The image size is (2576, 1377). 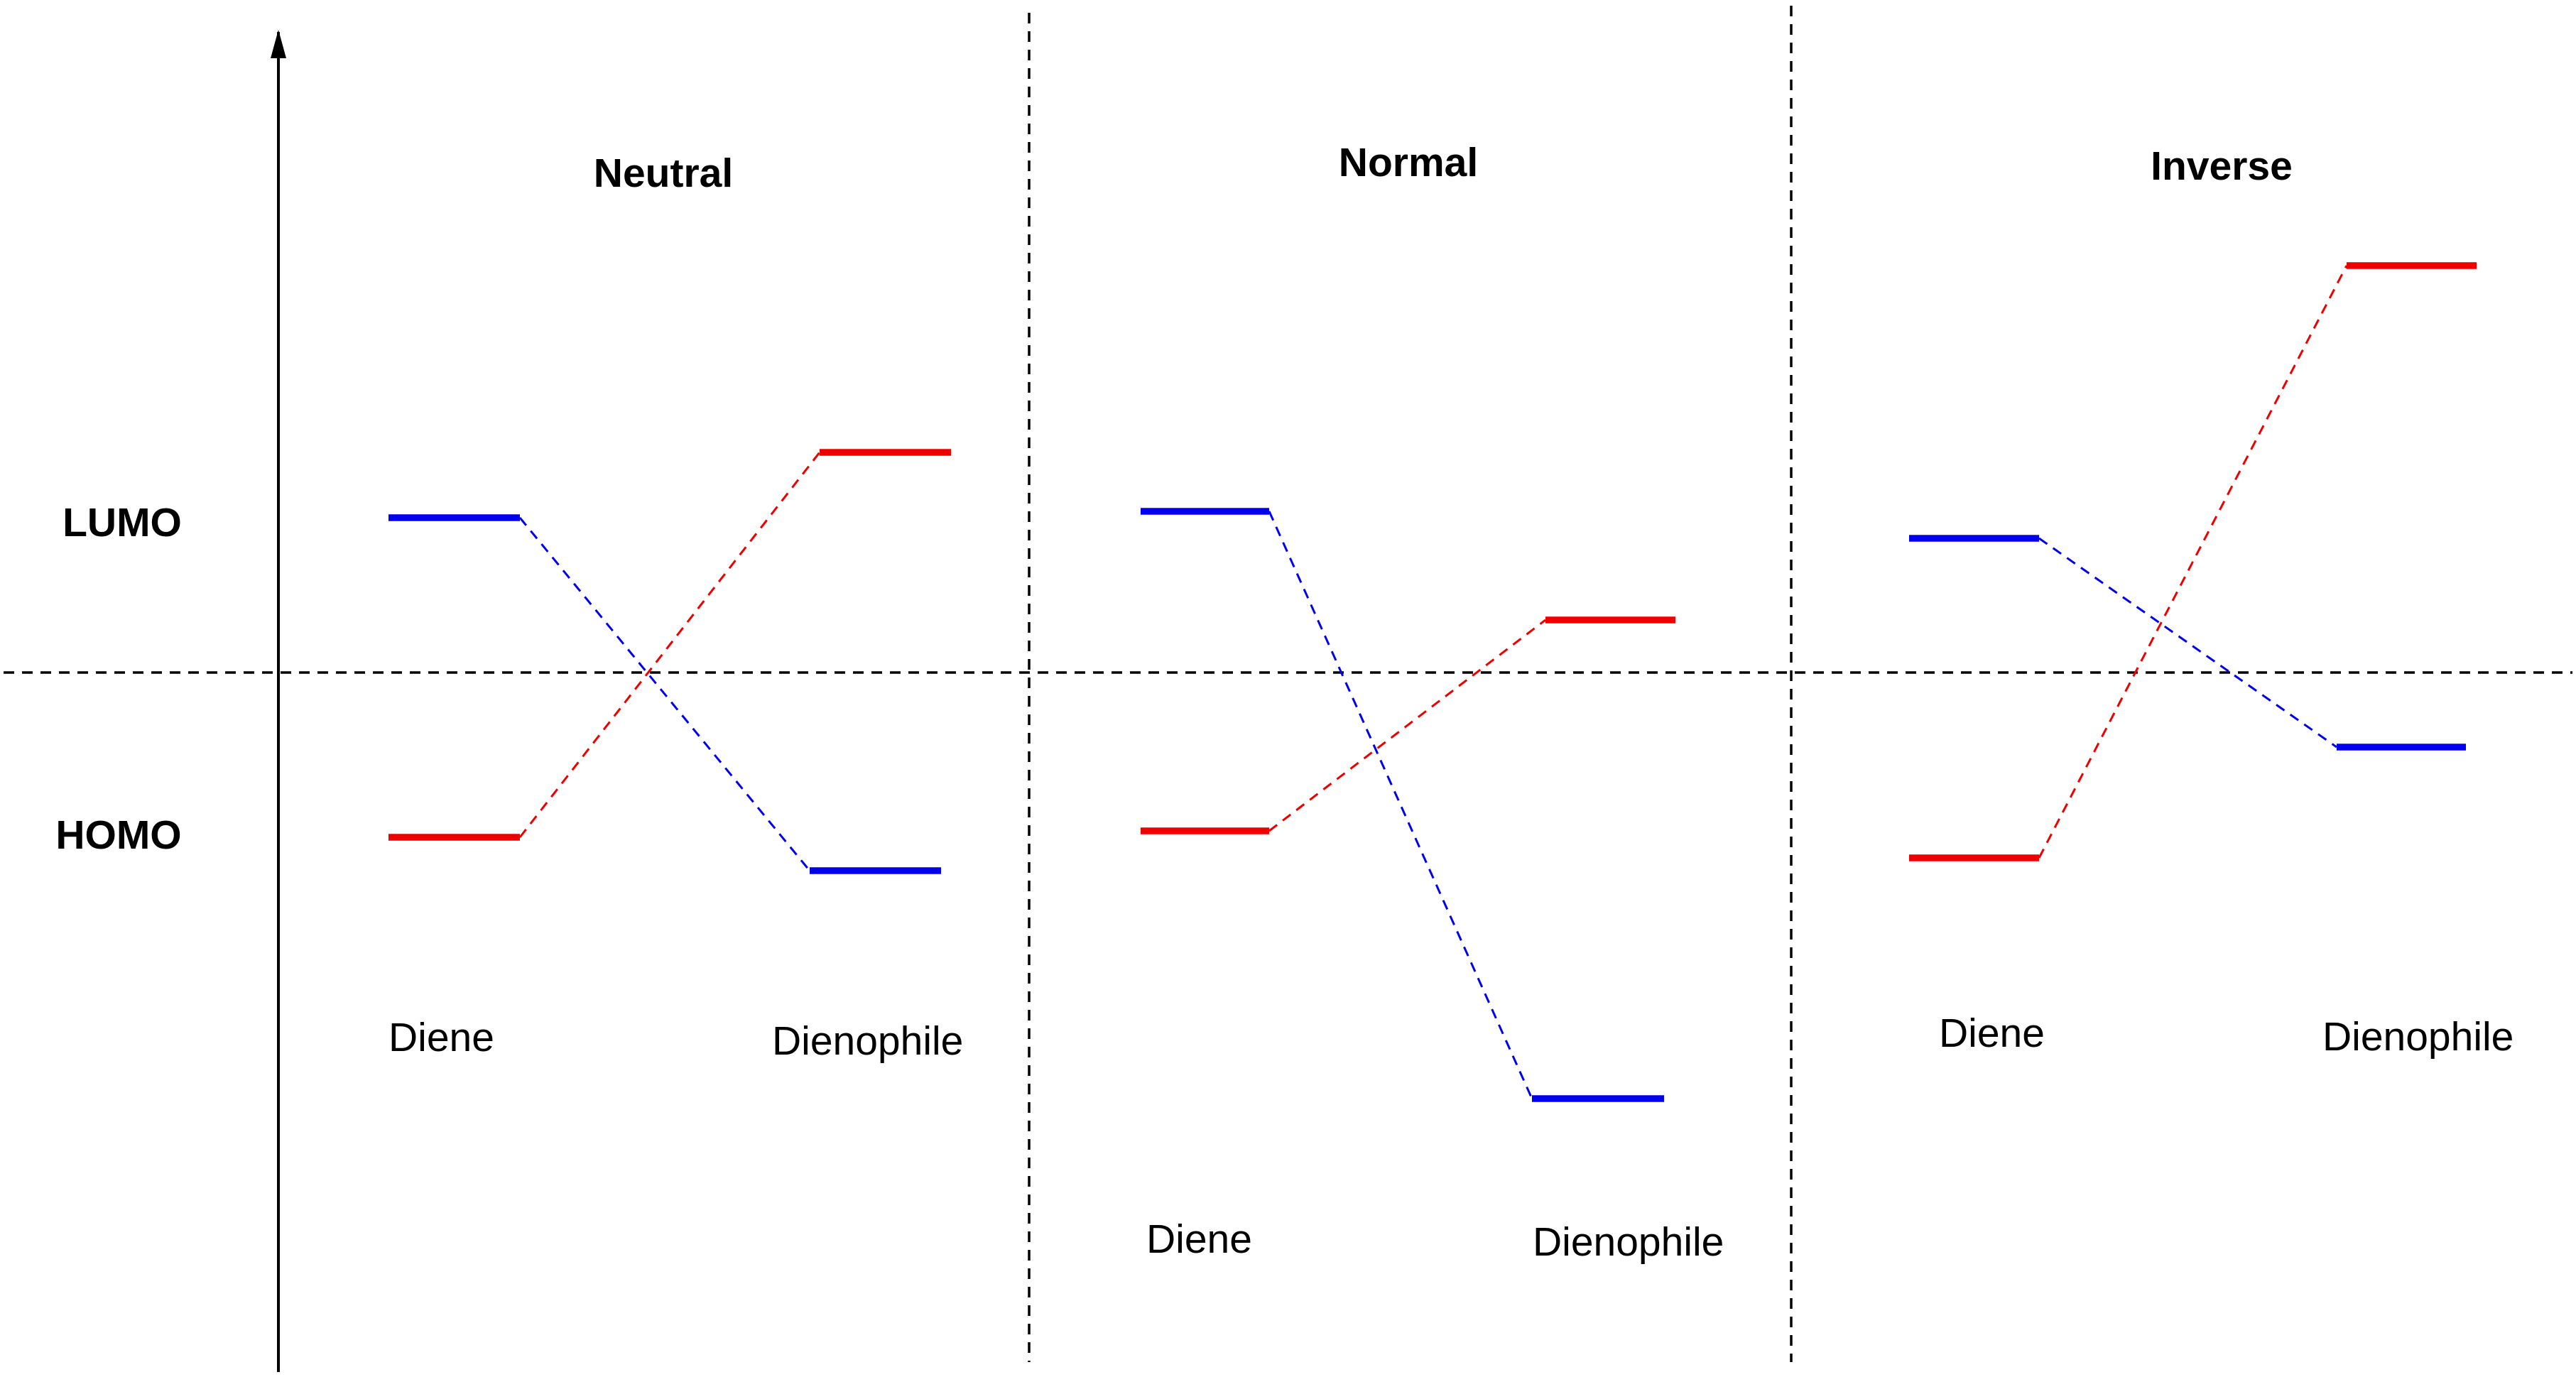 I want to click on neutral-red-connector, so click(x=670, y=645).